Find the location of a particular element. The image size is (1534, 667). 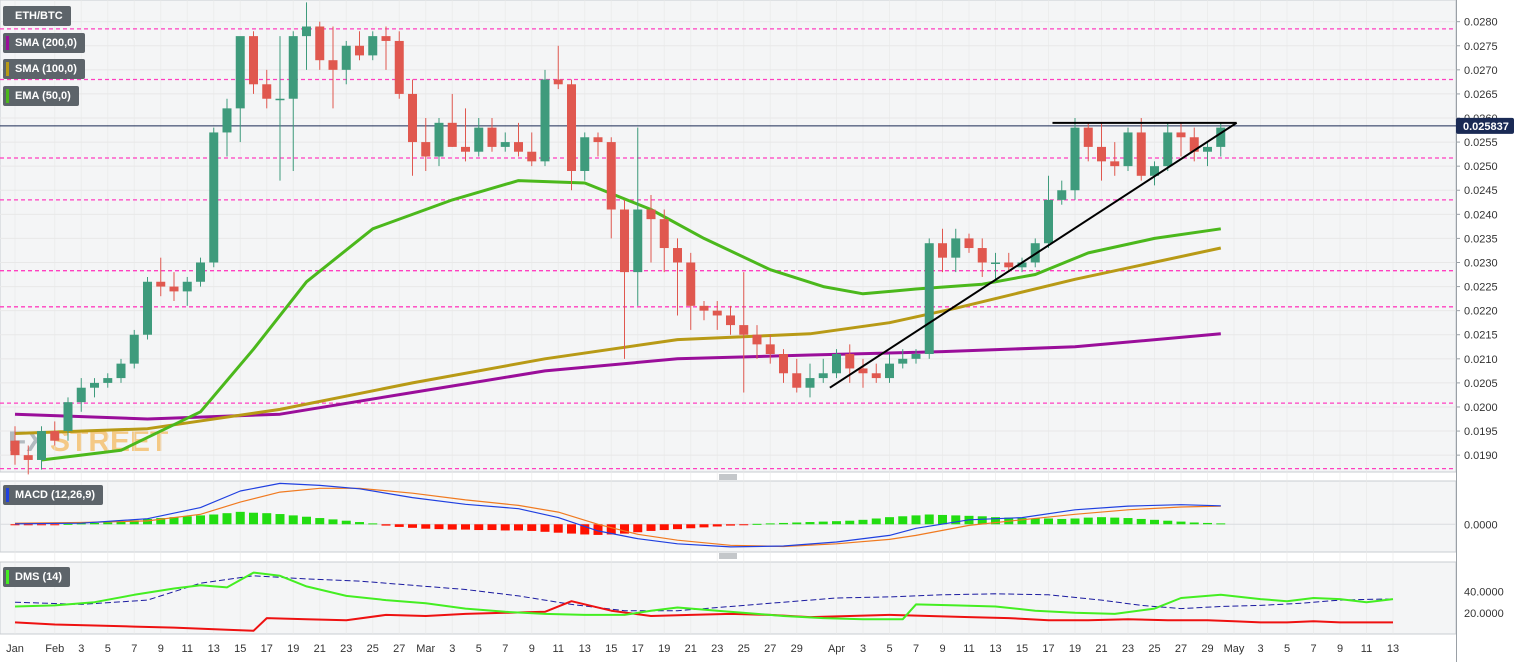

macd-tag: MACD (12,26,9) is located at coordinates (53, 495).